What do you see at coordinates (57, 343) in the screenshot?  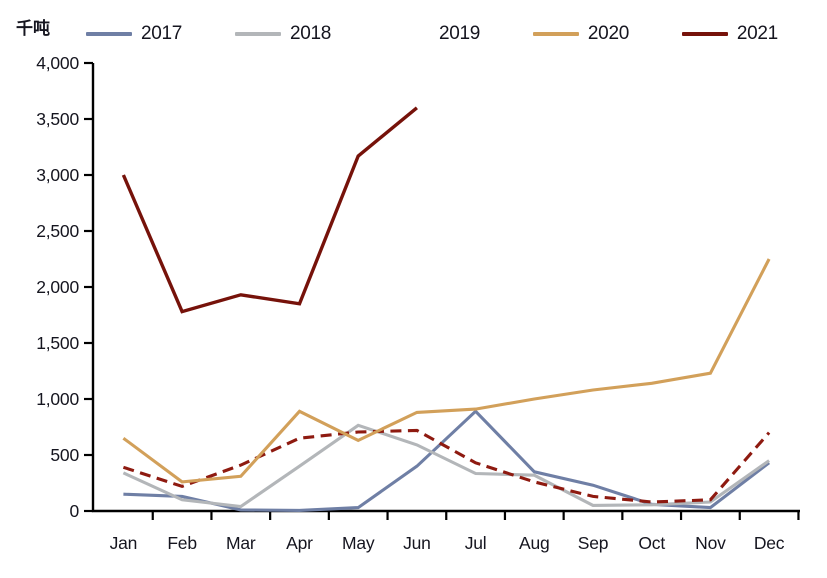 I see `y-tick-label: 1,500` at bounding box center [57, 343].